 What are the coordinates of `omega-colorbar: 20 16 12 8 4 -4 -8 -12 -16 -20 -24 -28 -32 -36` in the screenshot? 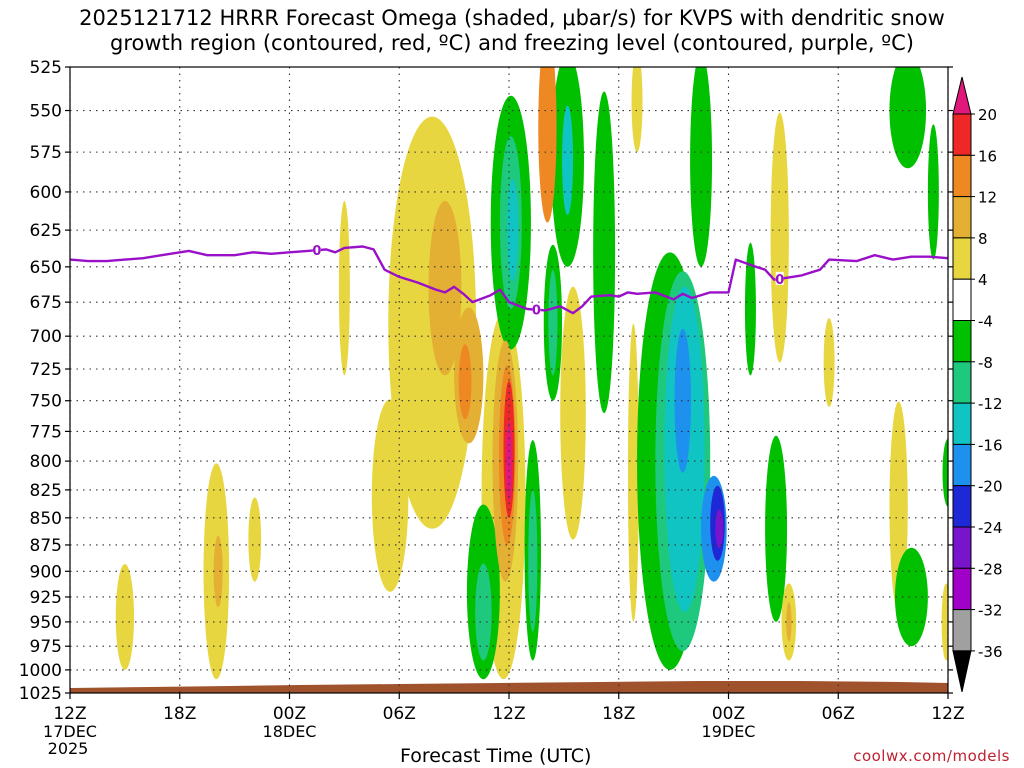 It's located at (977, 384).